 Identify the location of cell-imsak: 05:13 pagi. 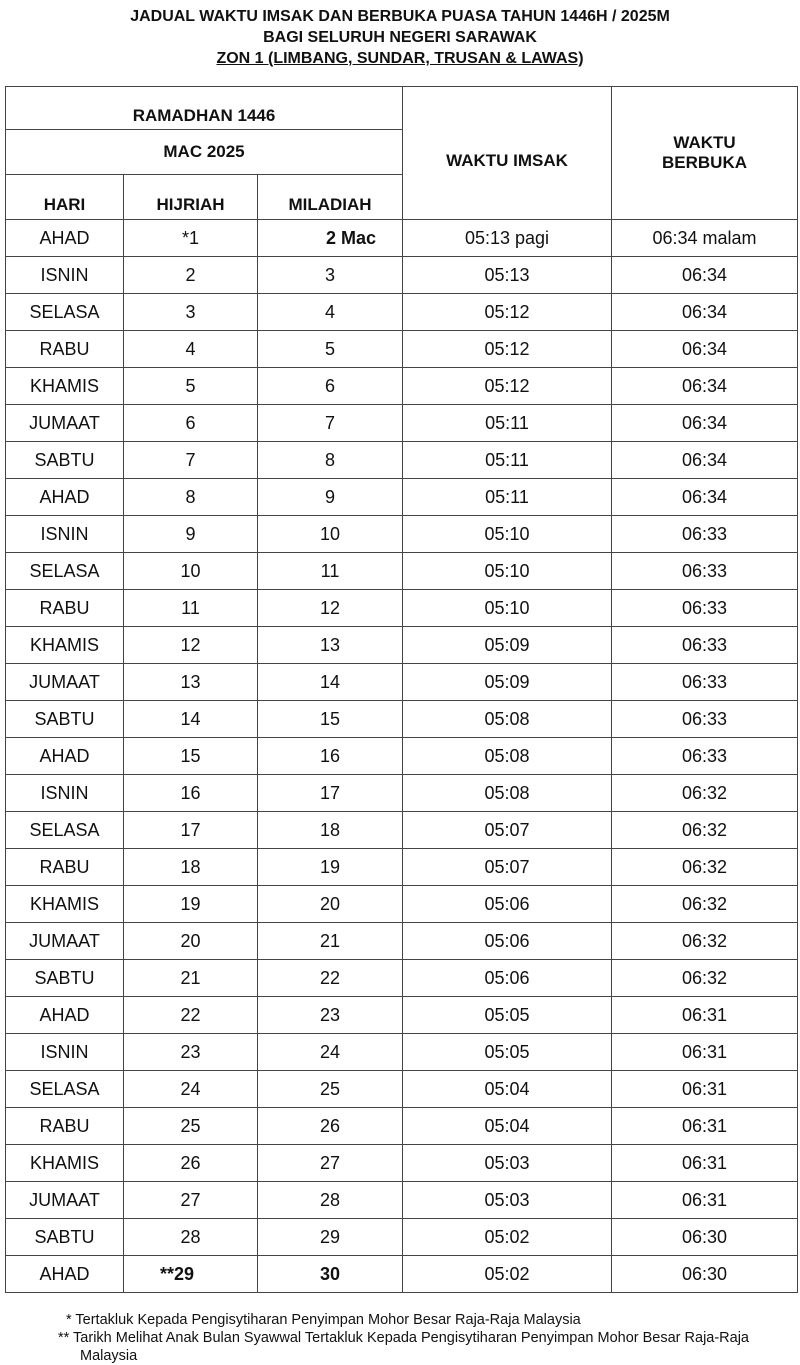
(507, 238).